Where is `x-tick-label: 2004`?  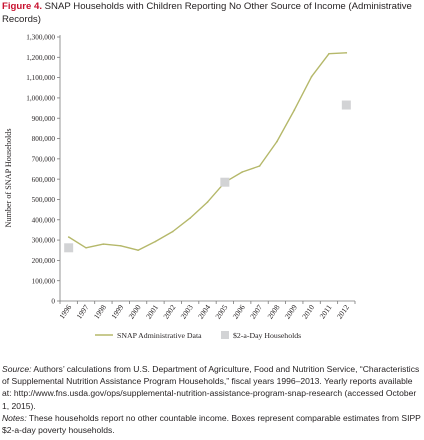 x-tick-label: 2004 is located at coordinates (204, 312).